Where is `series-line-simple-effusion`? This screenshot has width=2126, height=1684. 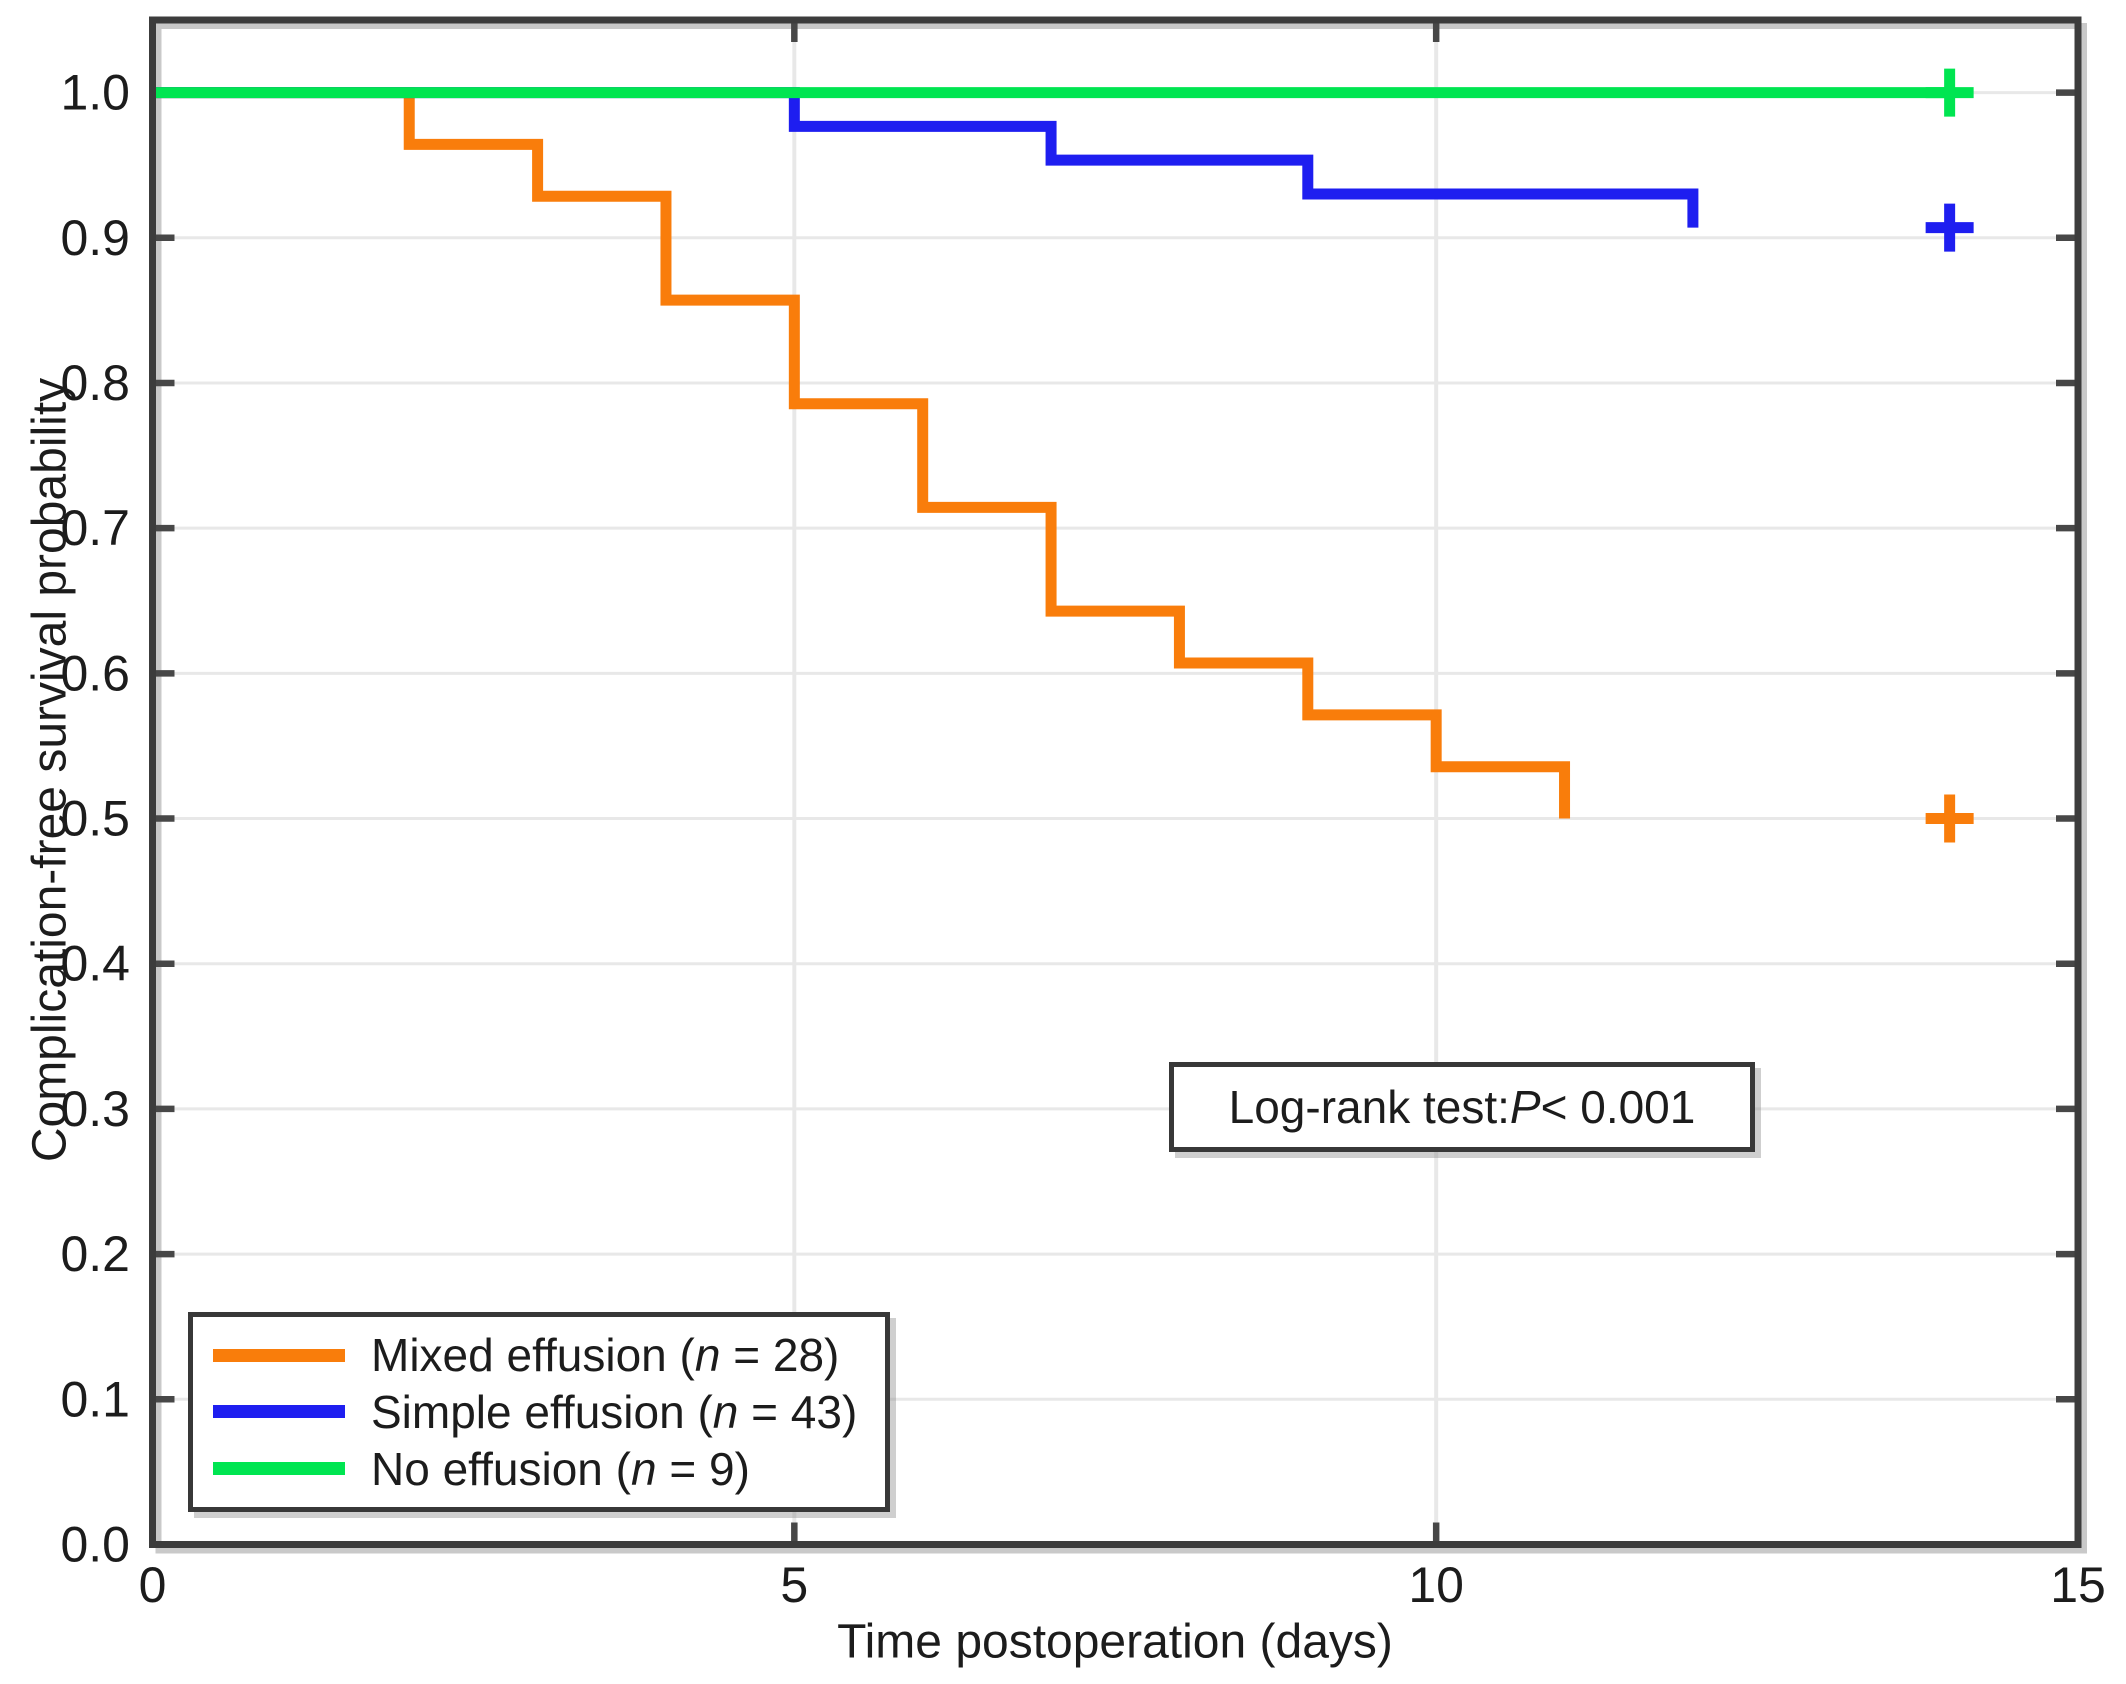
series-line-simple-effusion is located at coordinates (925, 157).